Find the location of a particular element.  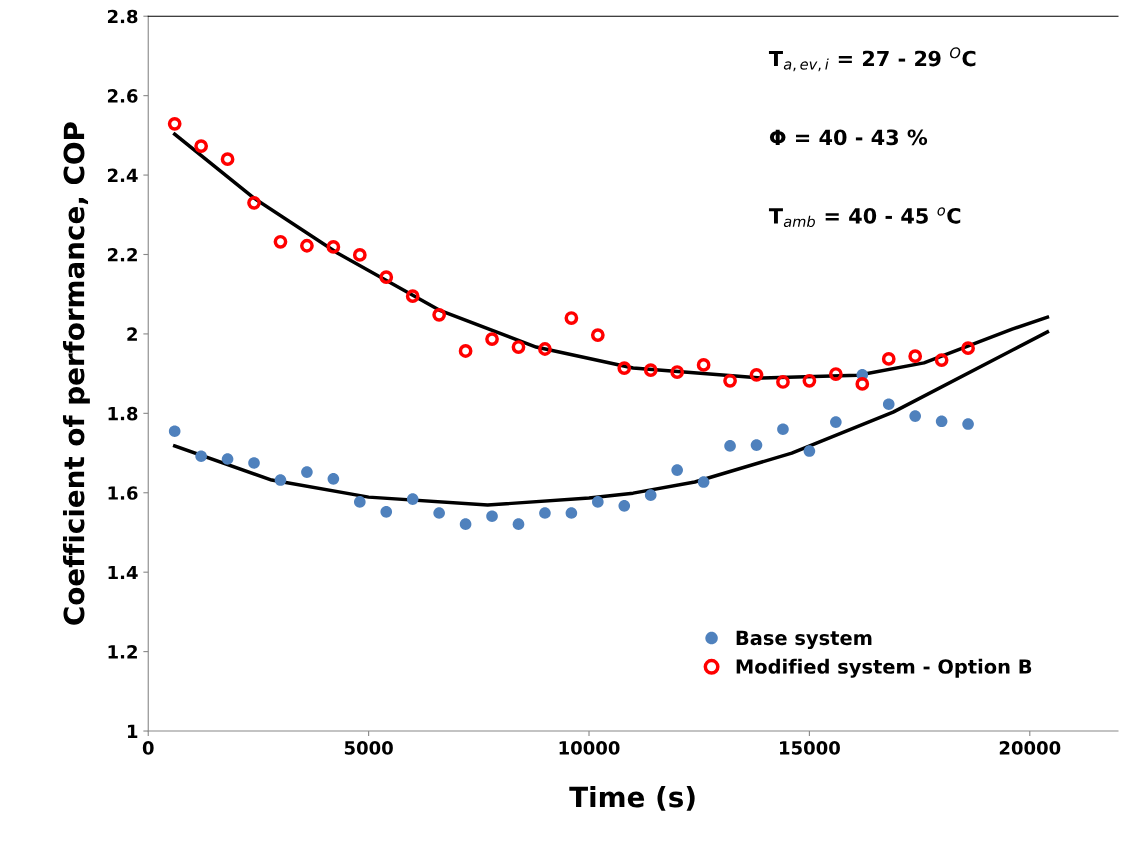

y-tick-label: 1.4 is located at coordinates (123, 572).